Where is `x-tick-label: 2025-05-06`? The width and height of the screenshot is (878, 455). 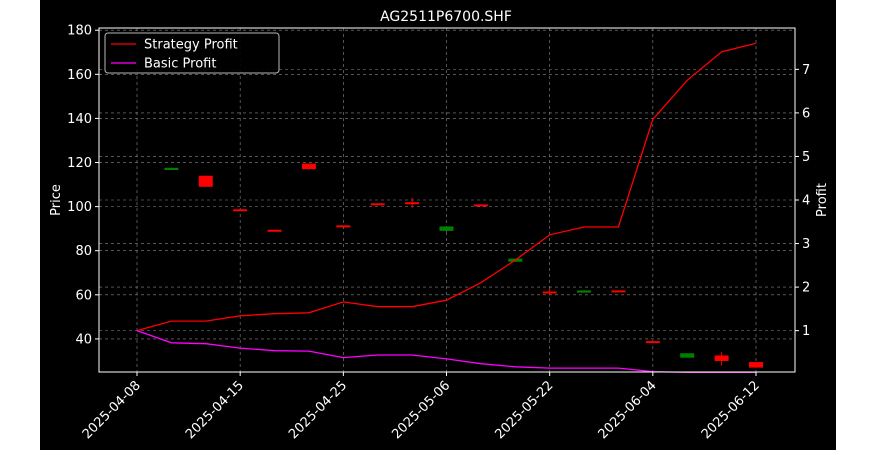
x-tick-label: 2025-05-06 is located at coordinates (421, 410).